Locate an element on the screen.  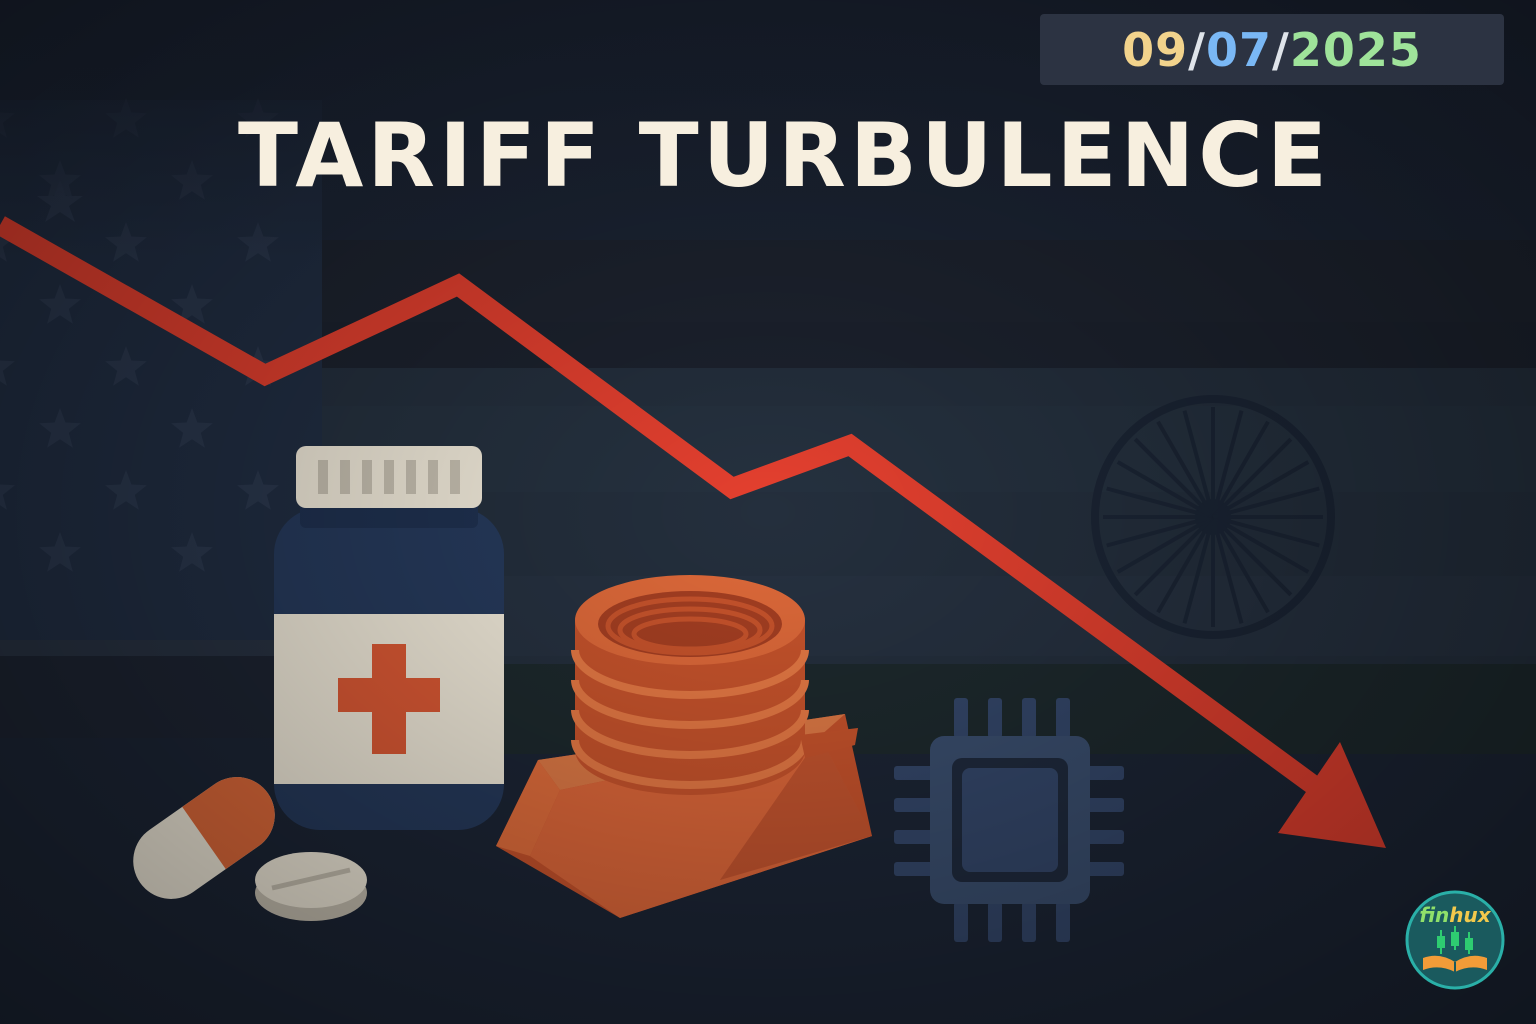
svg-text: finhux is located at coordinates (1455, 915).